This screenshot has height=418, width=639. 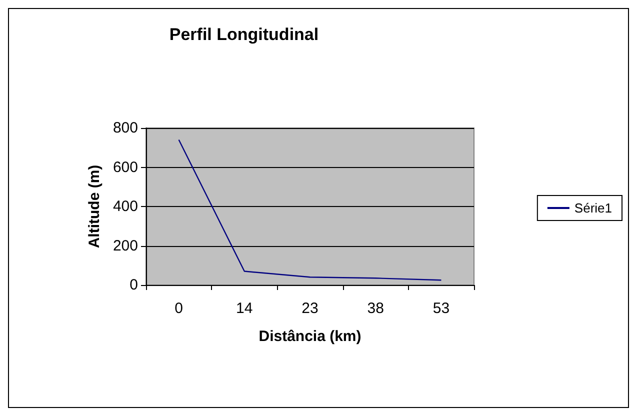 I want to click on legend-label: Série1, so click(x=593, y=208).